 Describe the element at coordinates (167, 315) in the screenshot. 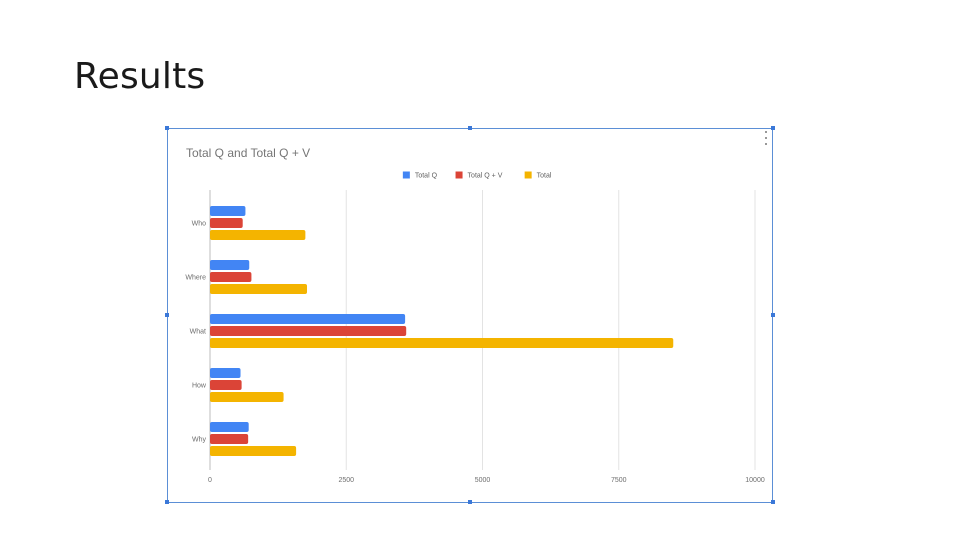

I see `resize-handle-middle-left` at that location.